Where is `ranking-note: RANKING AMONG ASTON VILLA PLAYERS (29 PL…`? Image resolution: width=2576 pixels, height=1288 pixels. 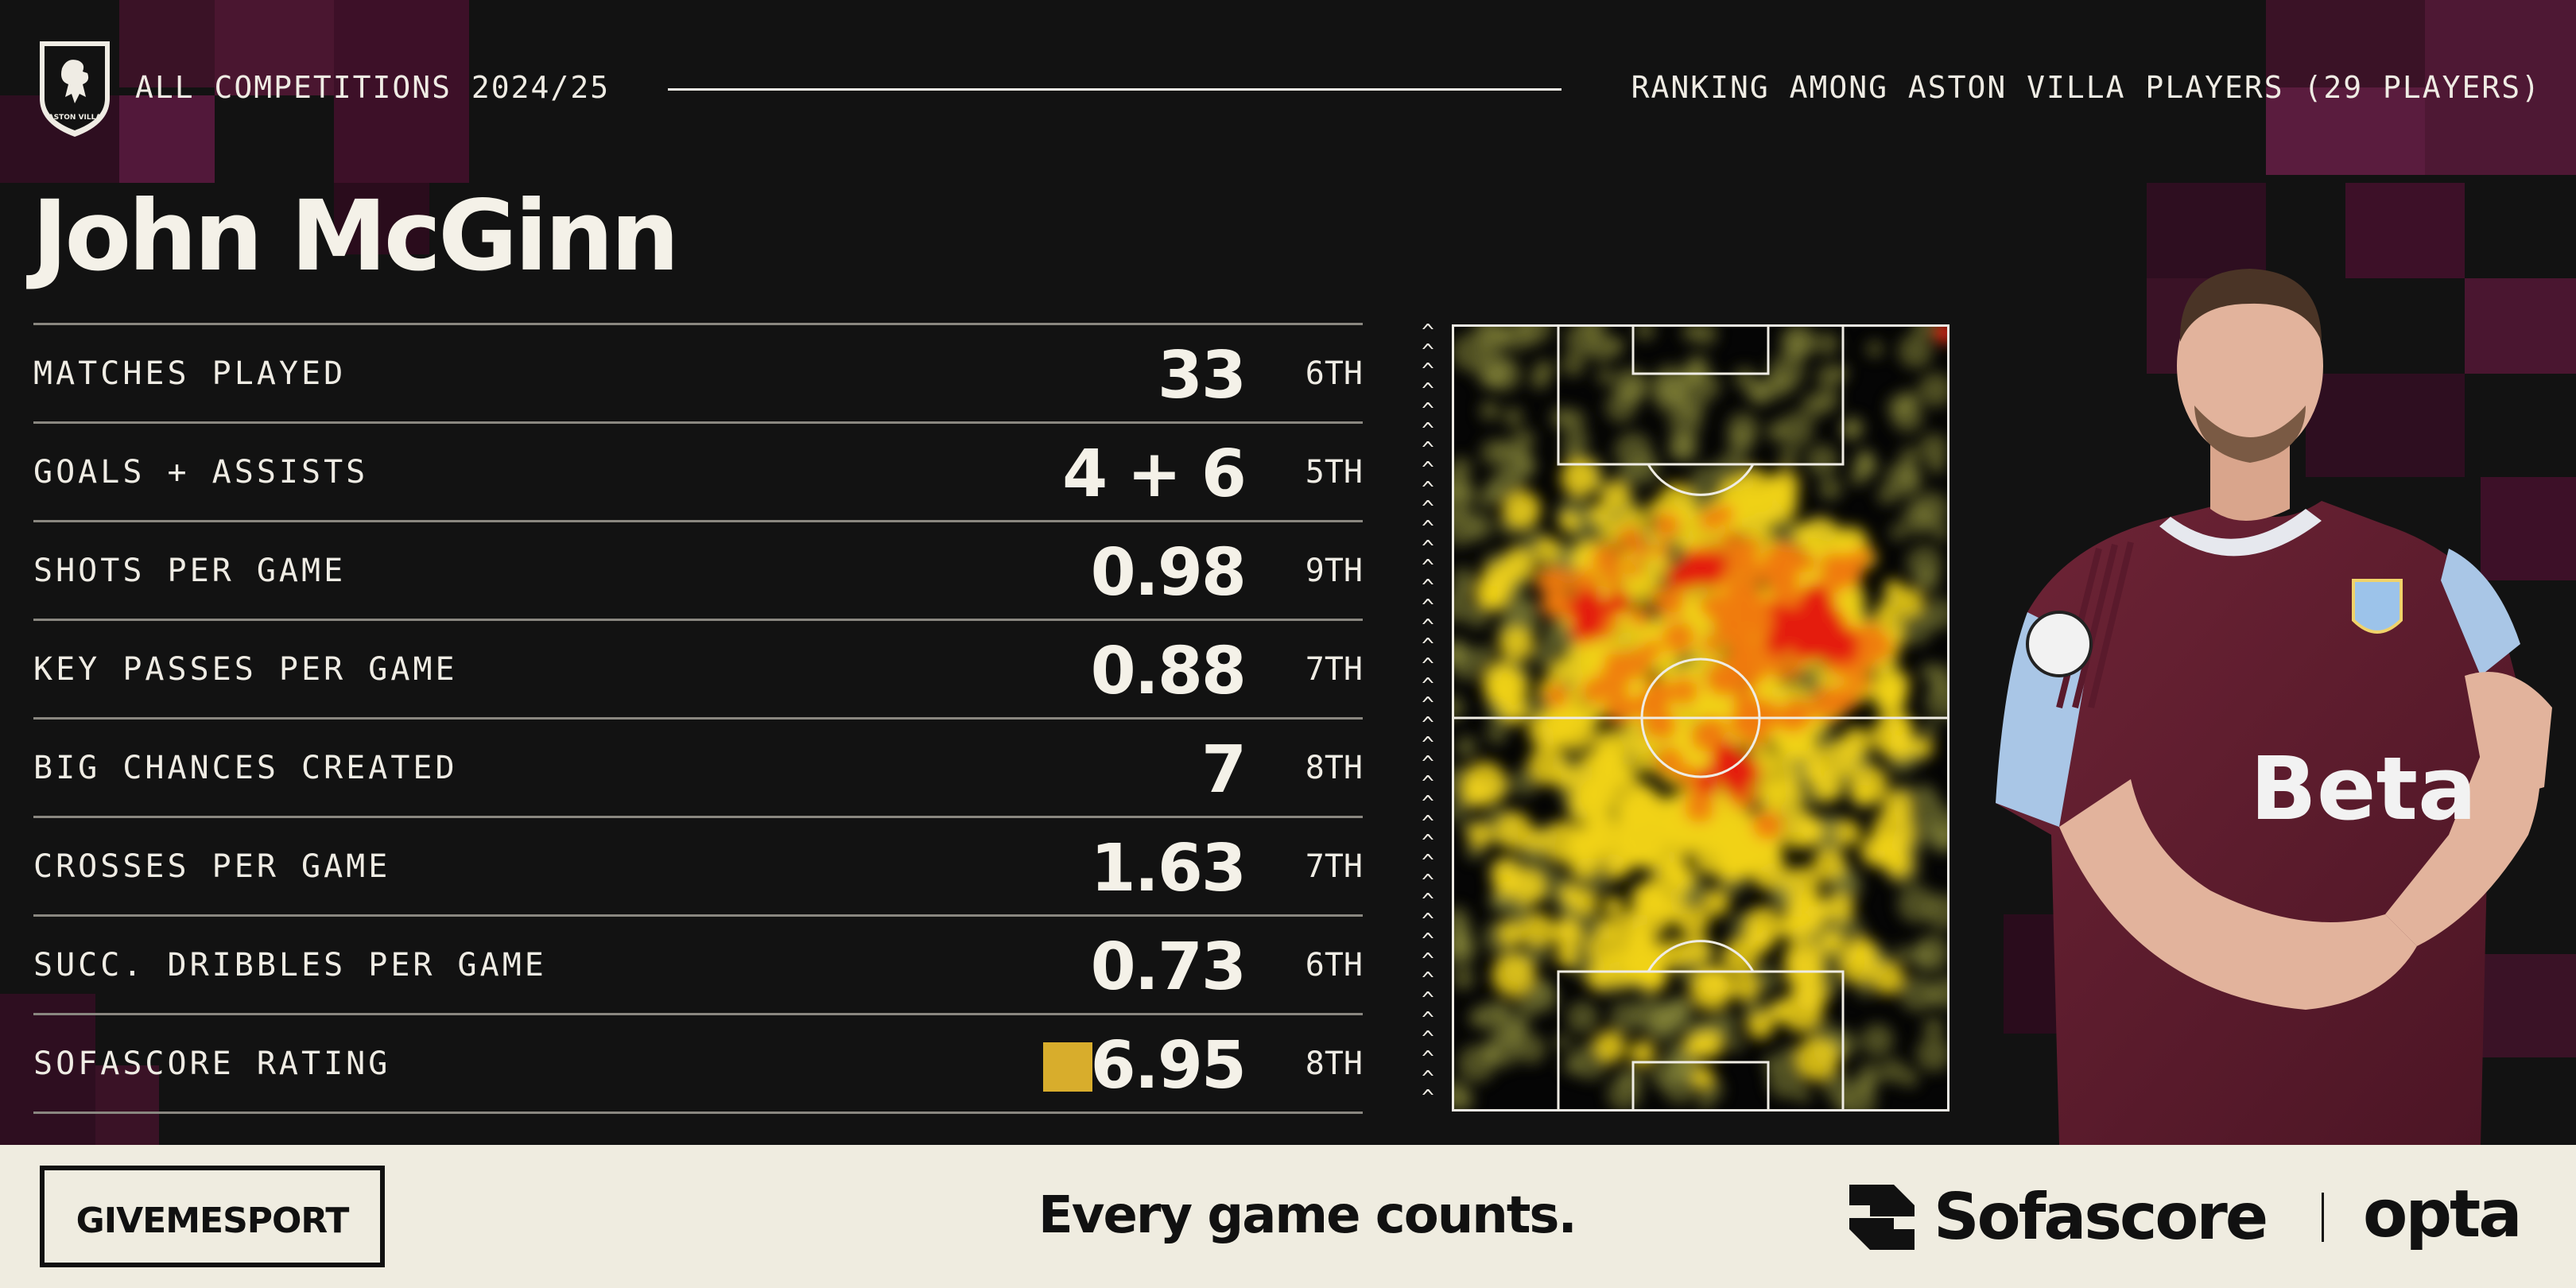 ranking-note: RANKING AMONG ASTON VILLA PLAYERS (29 PL… is located at coordinates (2086, 88).